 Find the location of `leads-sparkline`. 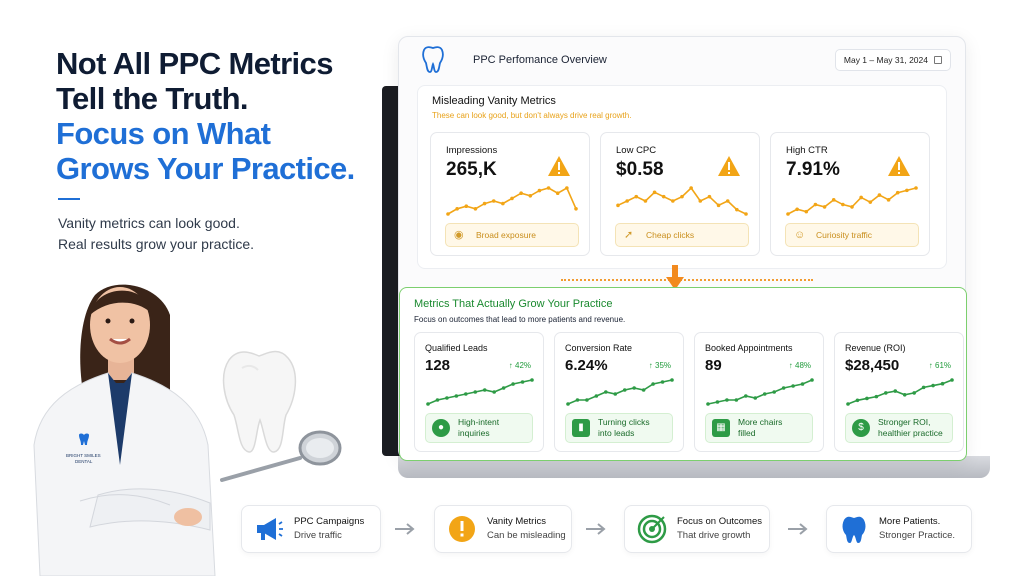

leads-sparkline is located at coordinates (480, 392).